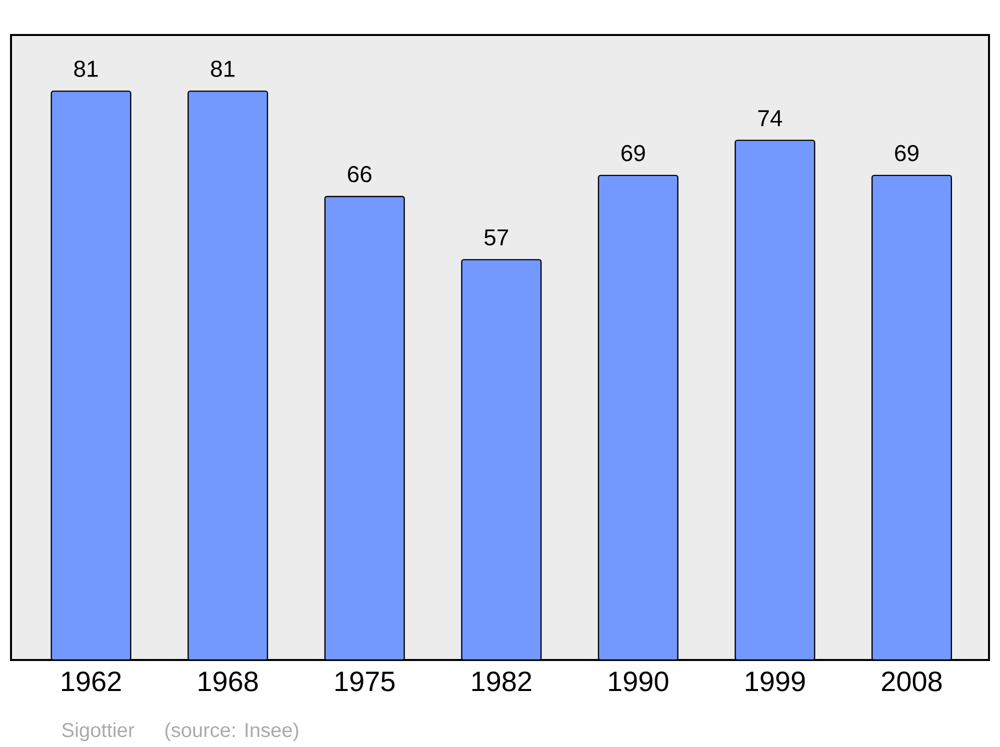  What do you see at coordinates (775, 682) in the screenshot?
I see `x-tick-label: 1999` at bounding box center [775, 682].